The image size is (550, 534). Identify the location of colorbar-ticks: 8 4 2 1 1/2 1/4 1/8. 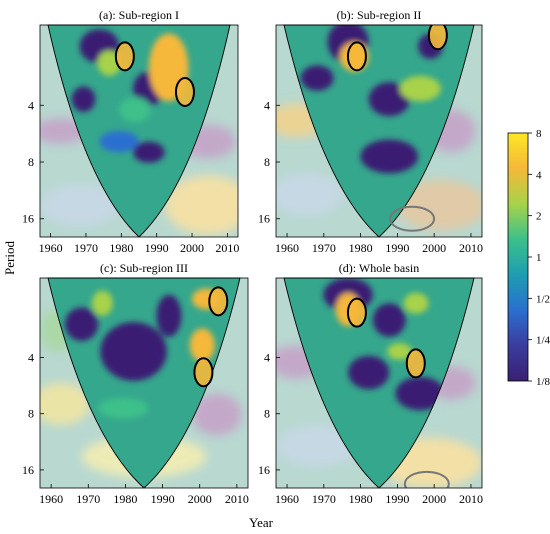
(539, 258).